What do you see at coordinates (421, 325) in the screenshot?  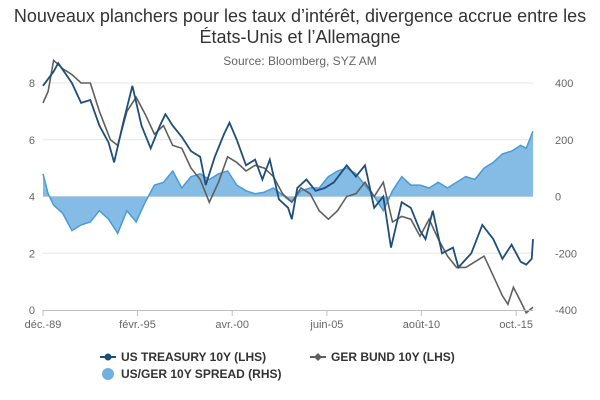 I see `x-tick-label: août-10` at bounding box center [421, 325].